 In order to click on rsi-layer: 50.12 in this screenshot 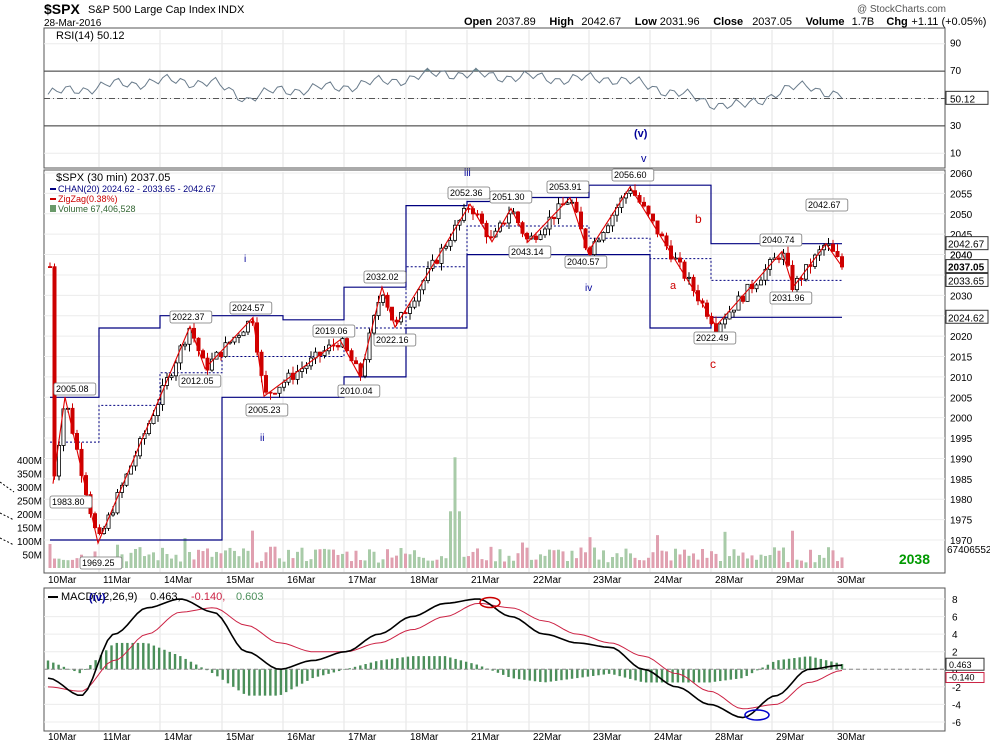, I will do `click(516, 97)`.